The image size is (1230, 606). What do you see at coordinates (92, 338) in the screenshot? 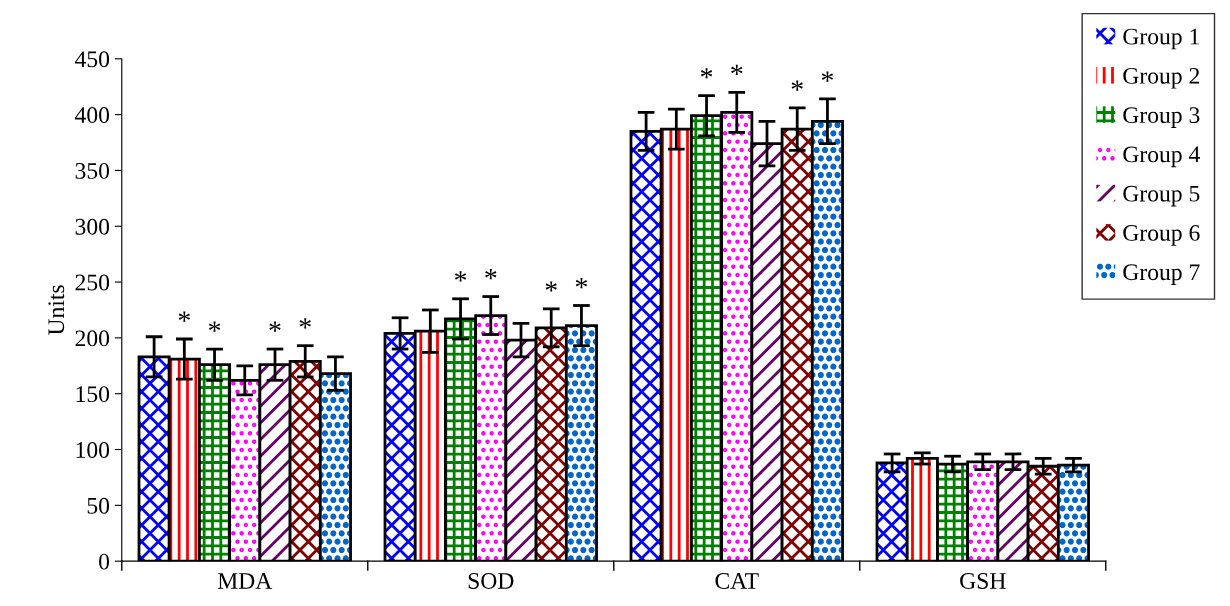
I see `y-tick-label: 200` at bounding box center [92, 338].